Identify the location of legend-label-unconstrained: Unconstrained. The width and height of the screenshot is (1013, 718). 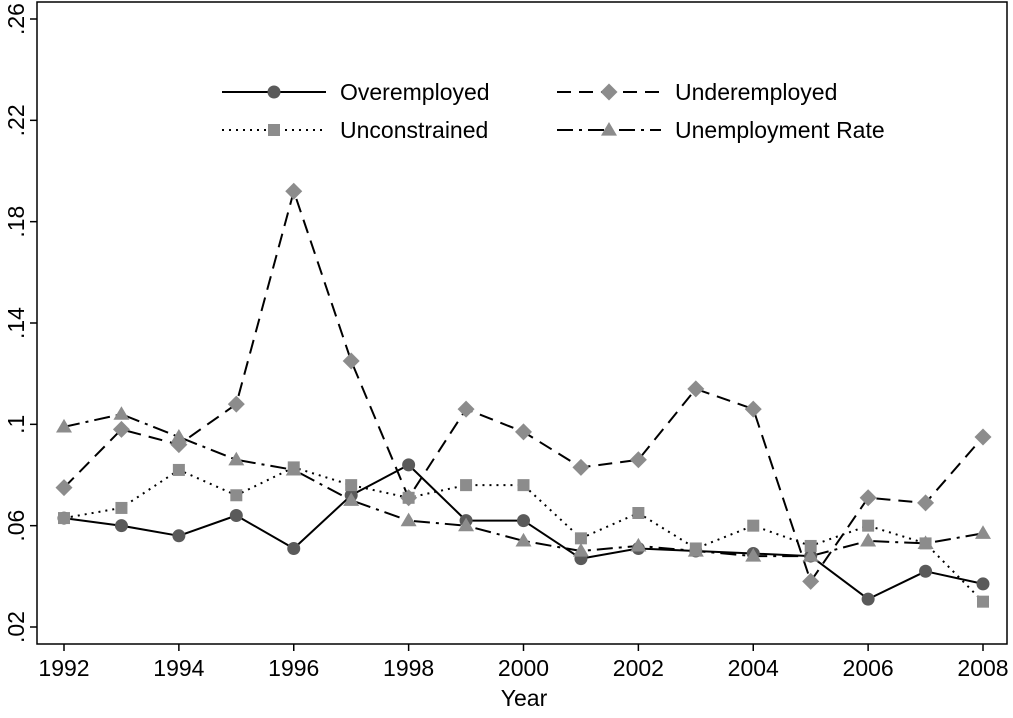
(414, 130).